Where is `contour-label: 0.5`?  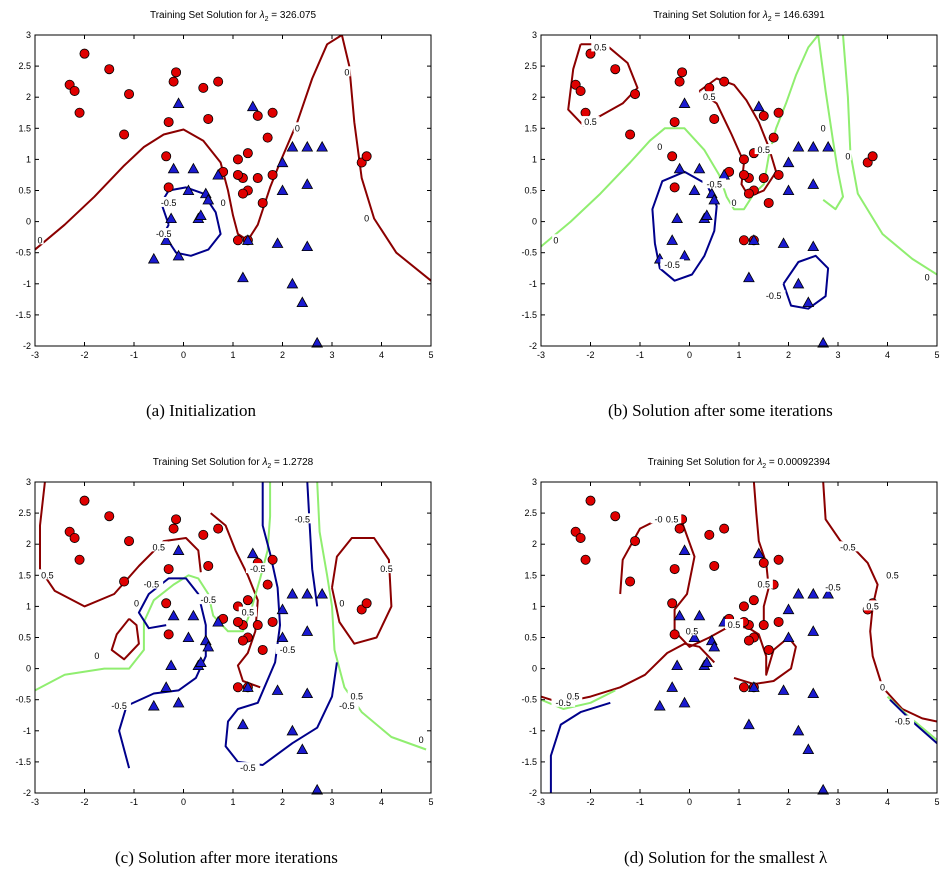
contour-label: 0.5 is located at coordinates (709, 97).